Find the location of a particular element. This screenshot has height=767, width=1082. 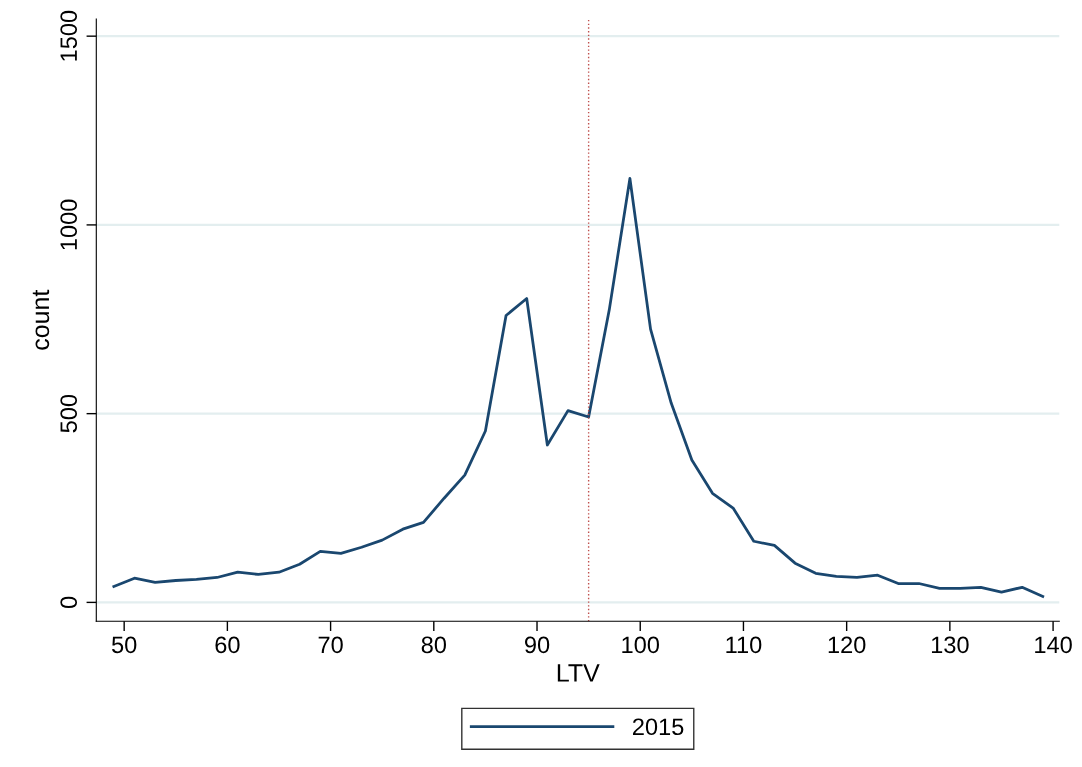

x-tick-label: 140 is located at coordinates (1053, 645).